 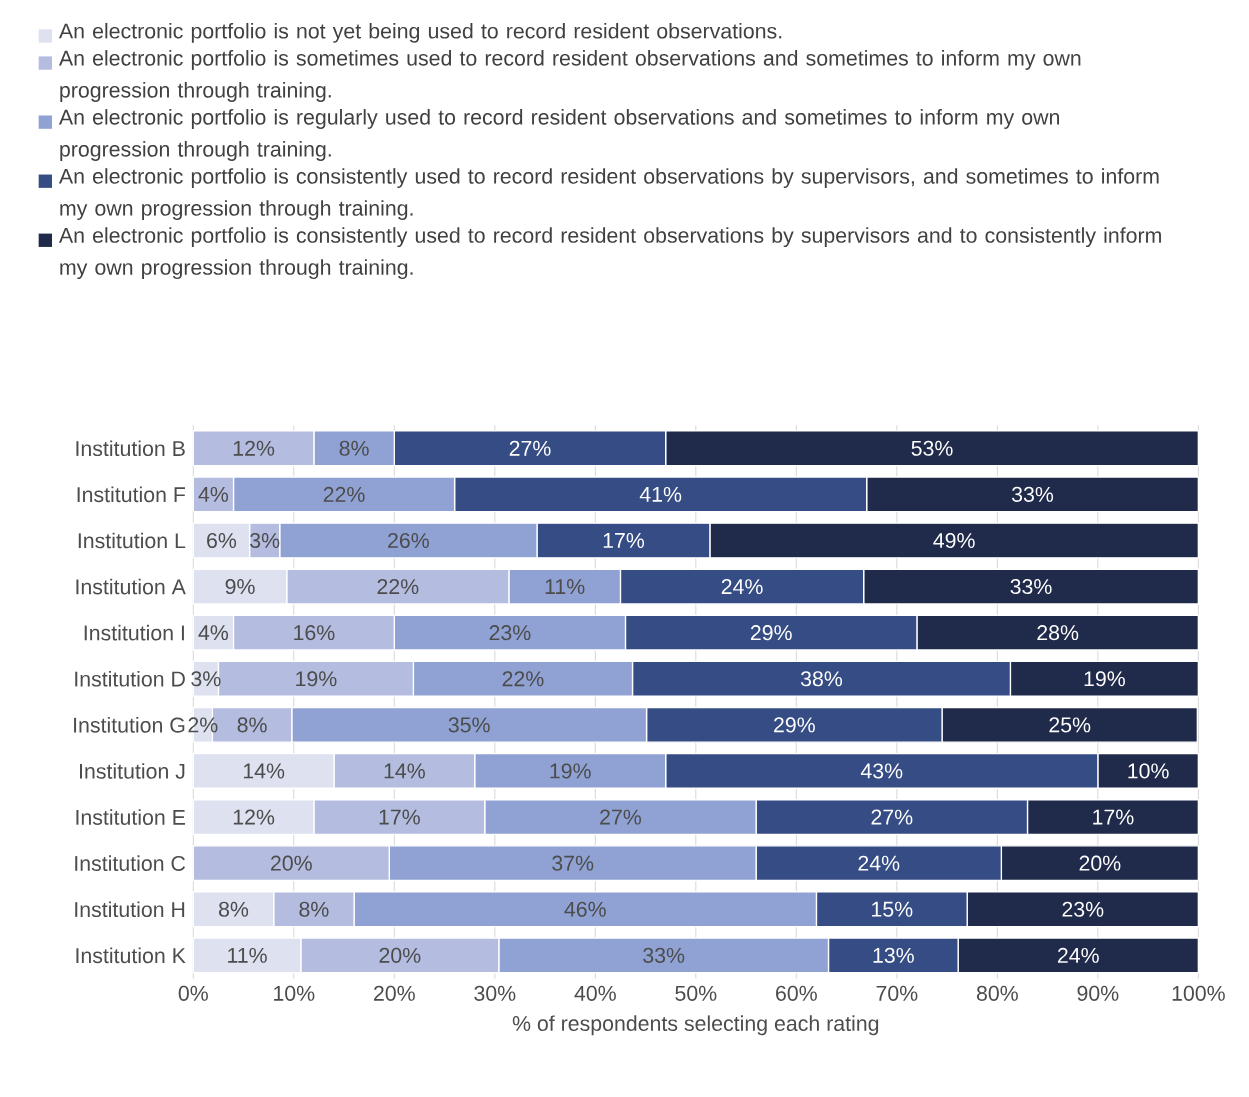 I want to click on data-label: 41%, so click(x=660, y=494).